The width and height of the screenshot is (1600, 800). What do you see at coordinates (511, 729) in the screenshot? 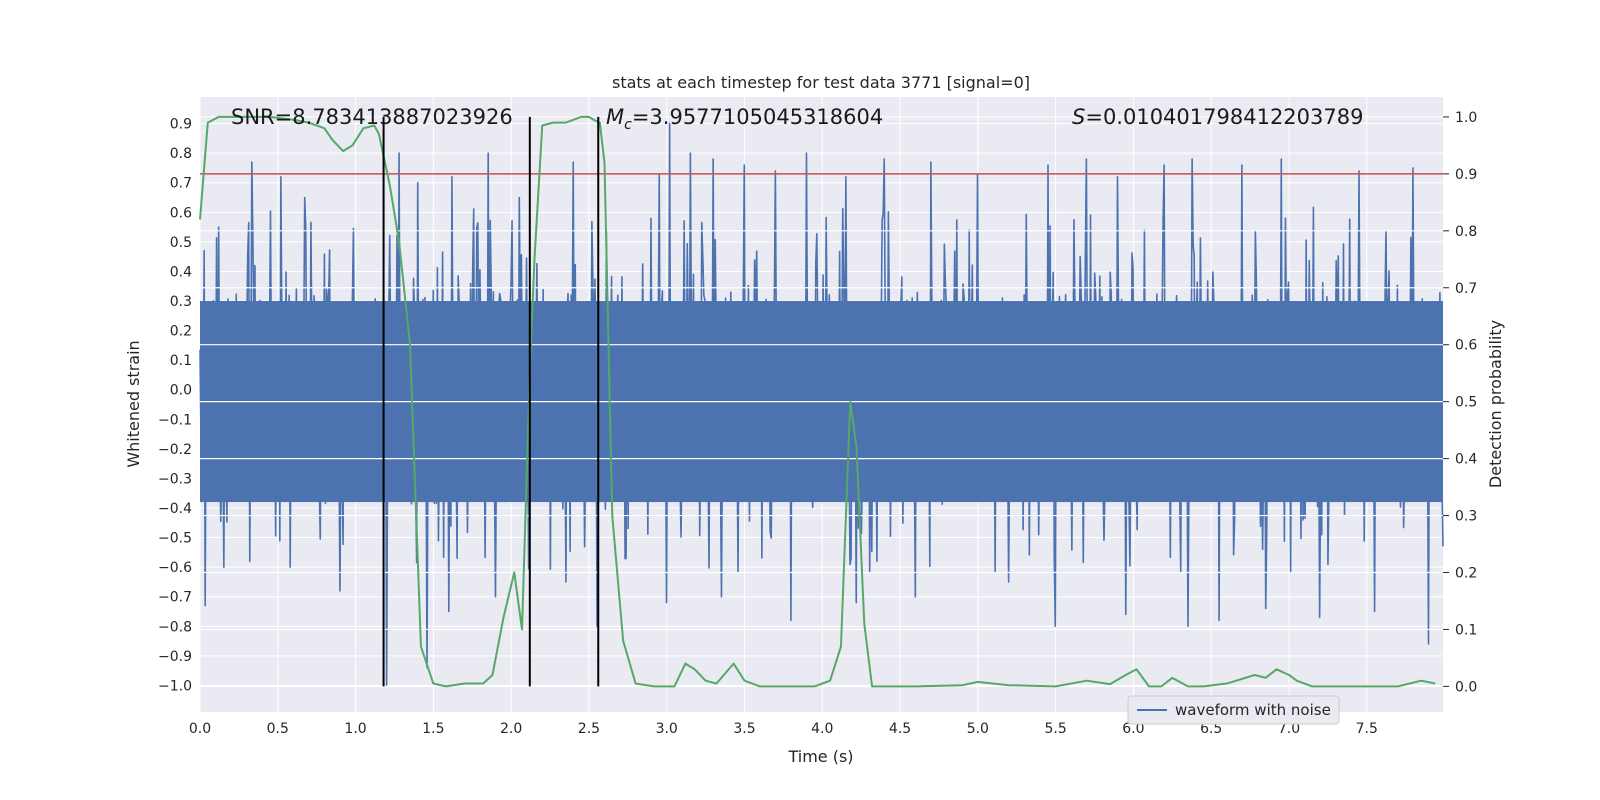
I see `x-tick-label: 2.0` at bounding box center [511, 729].